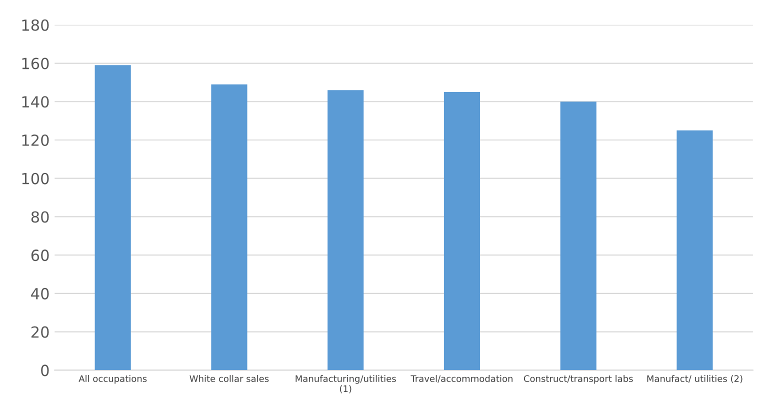 The width and height of the screenshot is (759, 415). Describe the element at coordinates (461, 379) in the screenshot. I see `x-tick-label: Travel/accommodation` at that location.